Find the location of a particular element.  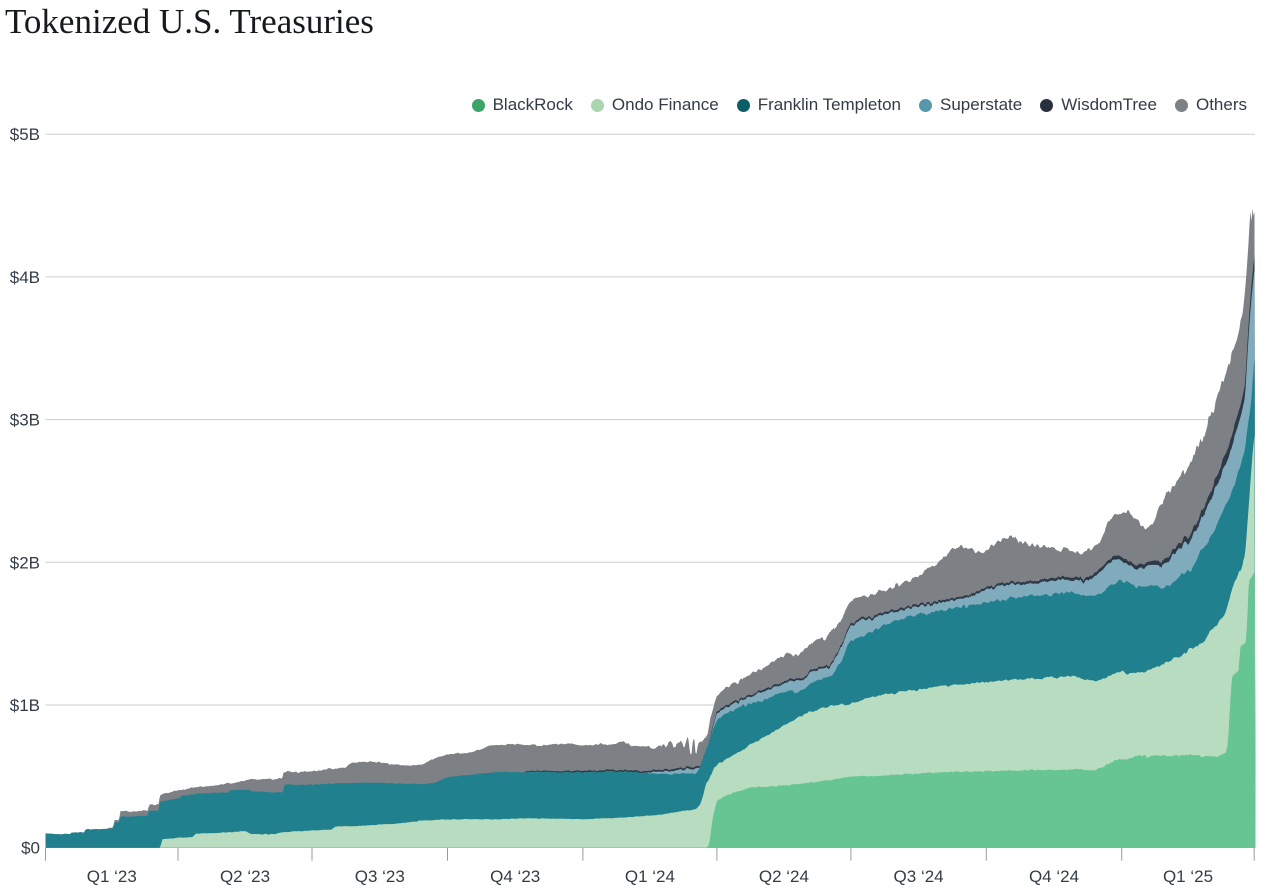

svg-text: Q3 ‘24 is located at coordinates (919, 876).